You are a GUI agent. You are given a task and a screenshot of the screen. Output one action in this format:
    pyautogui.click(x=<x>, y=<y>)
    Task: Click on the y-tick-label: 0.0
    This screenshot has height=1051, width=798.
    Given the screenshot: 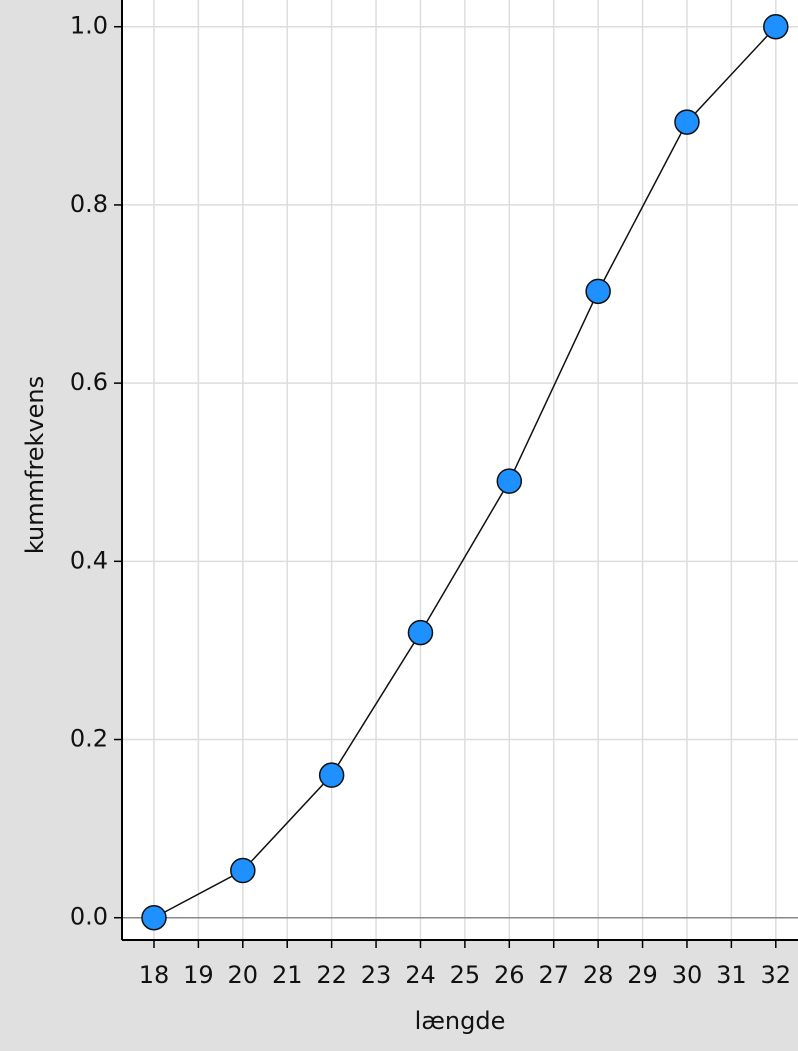 What is the action you would take?
    pyautogui.click(x=89, y=917)
    